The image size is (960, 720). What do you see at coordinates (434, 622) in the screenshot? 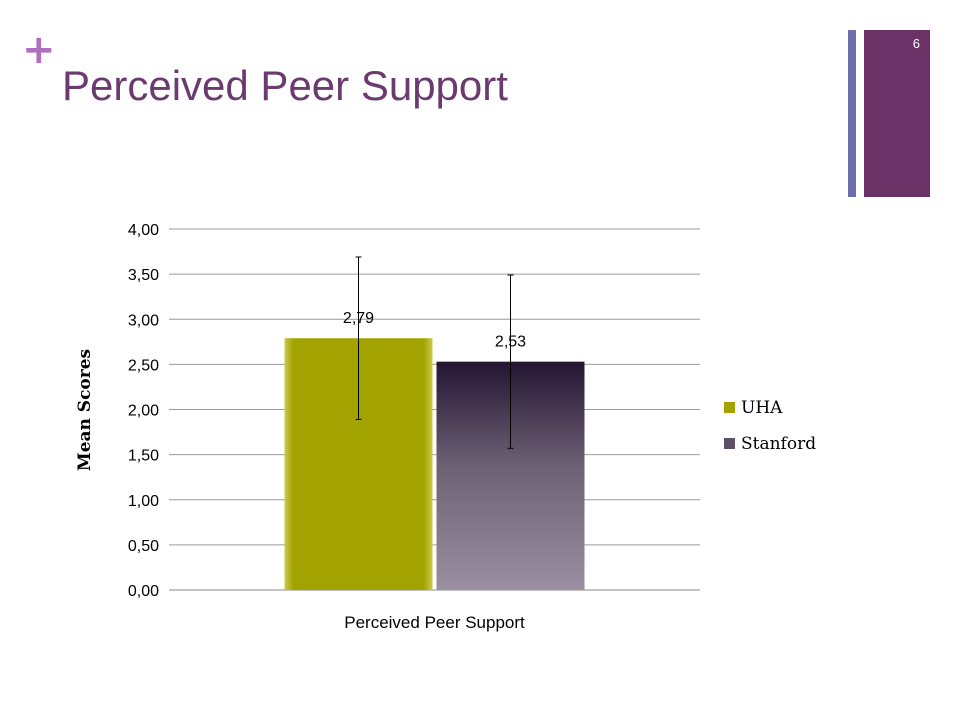
I see `x-category-label: Perceived Peer Support` at bounding box center [434, 622].